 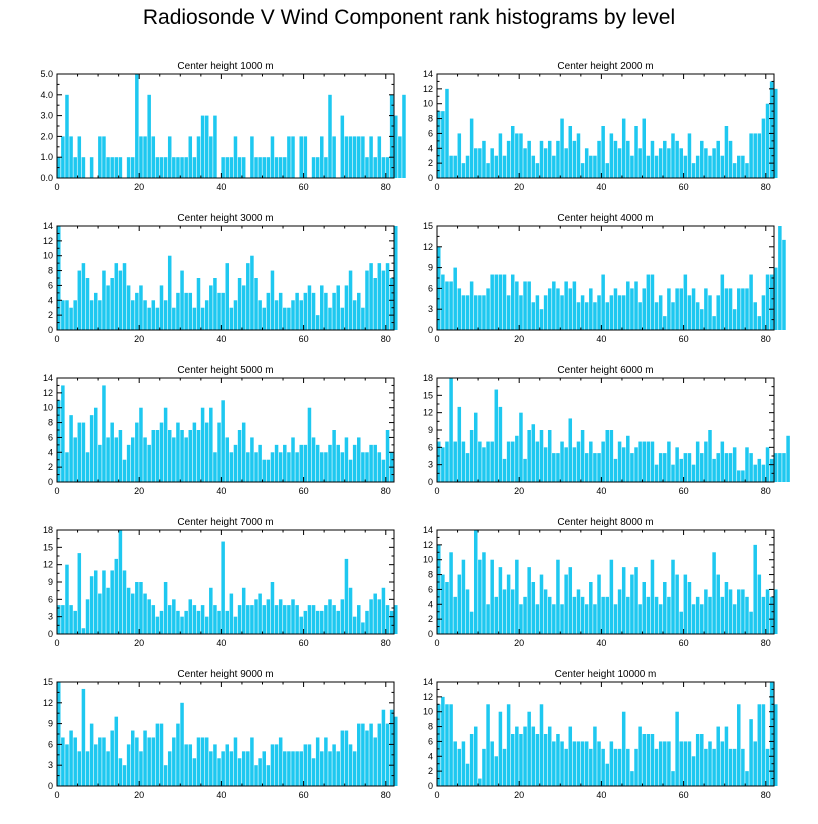 I want to click on y-tick-label: 0, so click(x=430, y=786).